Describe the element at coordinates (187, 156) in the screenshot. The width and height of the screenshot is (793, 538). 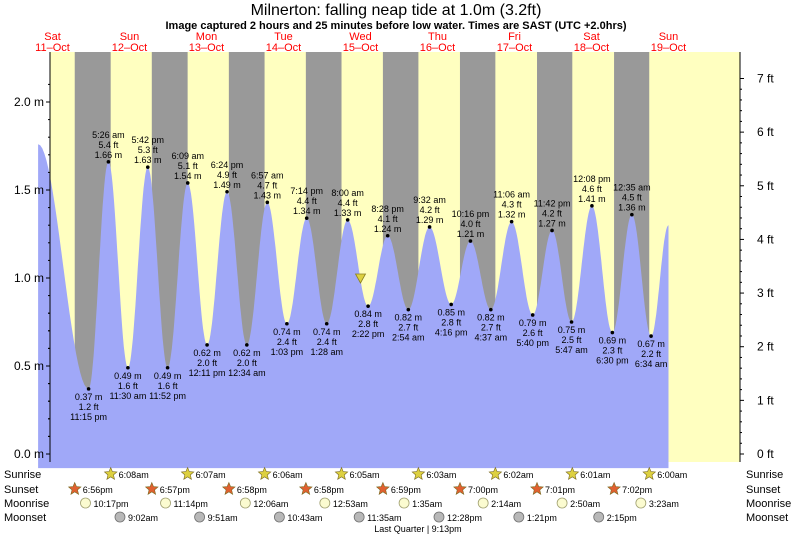
I see `tide-time: 6:09 am` at that location.